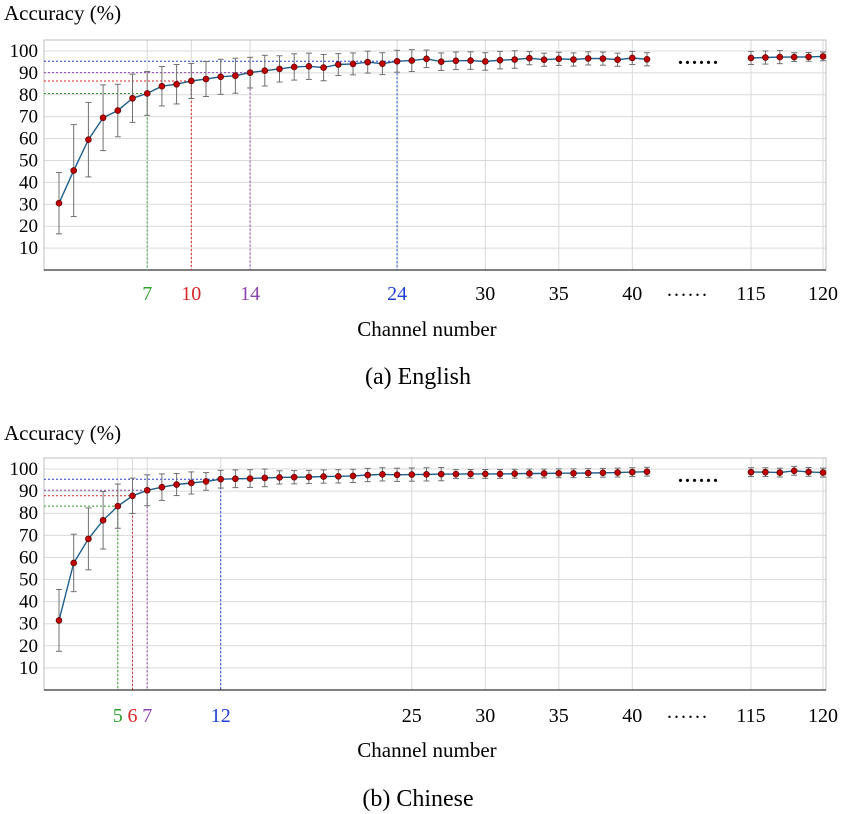 The image size is (850, 814). Describe the element at coordinates (250, 294) in the screenshot. I see `x-tick-label: 14` at that location.